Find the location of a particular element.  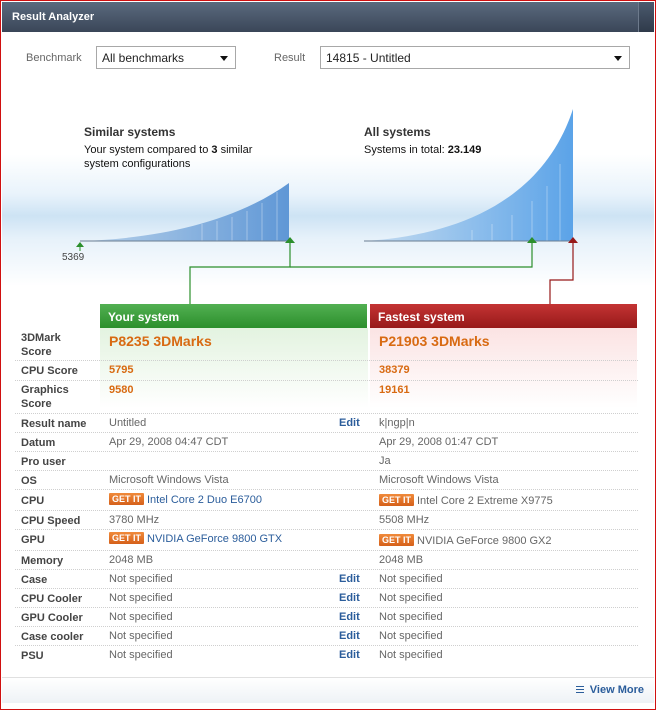

window-title-bar: Result Analyzer is located at coordinates (328, 17).